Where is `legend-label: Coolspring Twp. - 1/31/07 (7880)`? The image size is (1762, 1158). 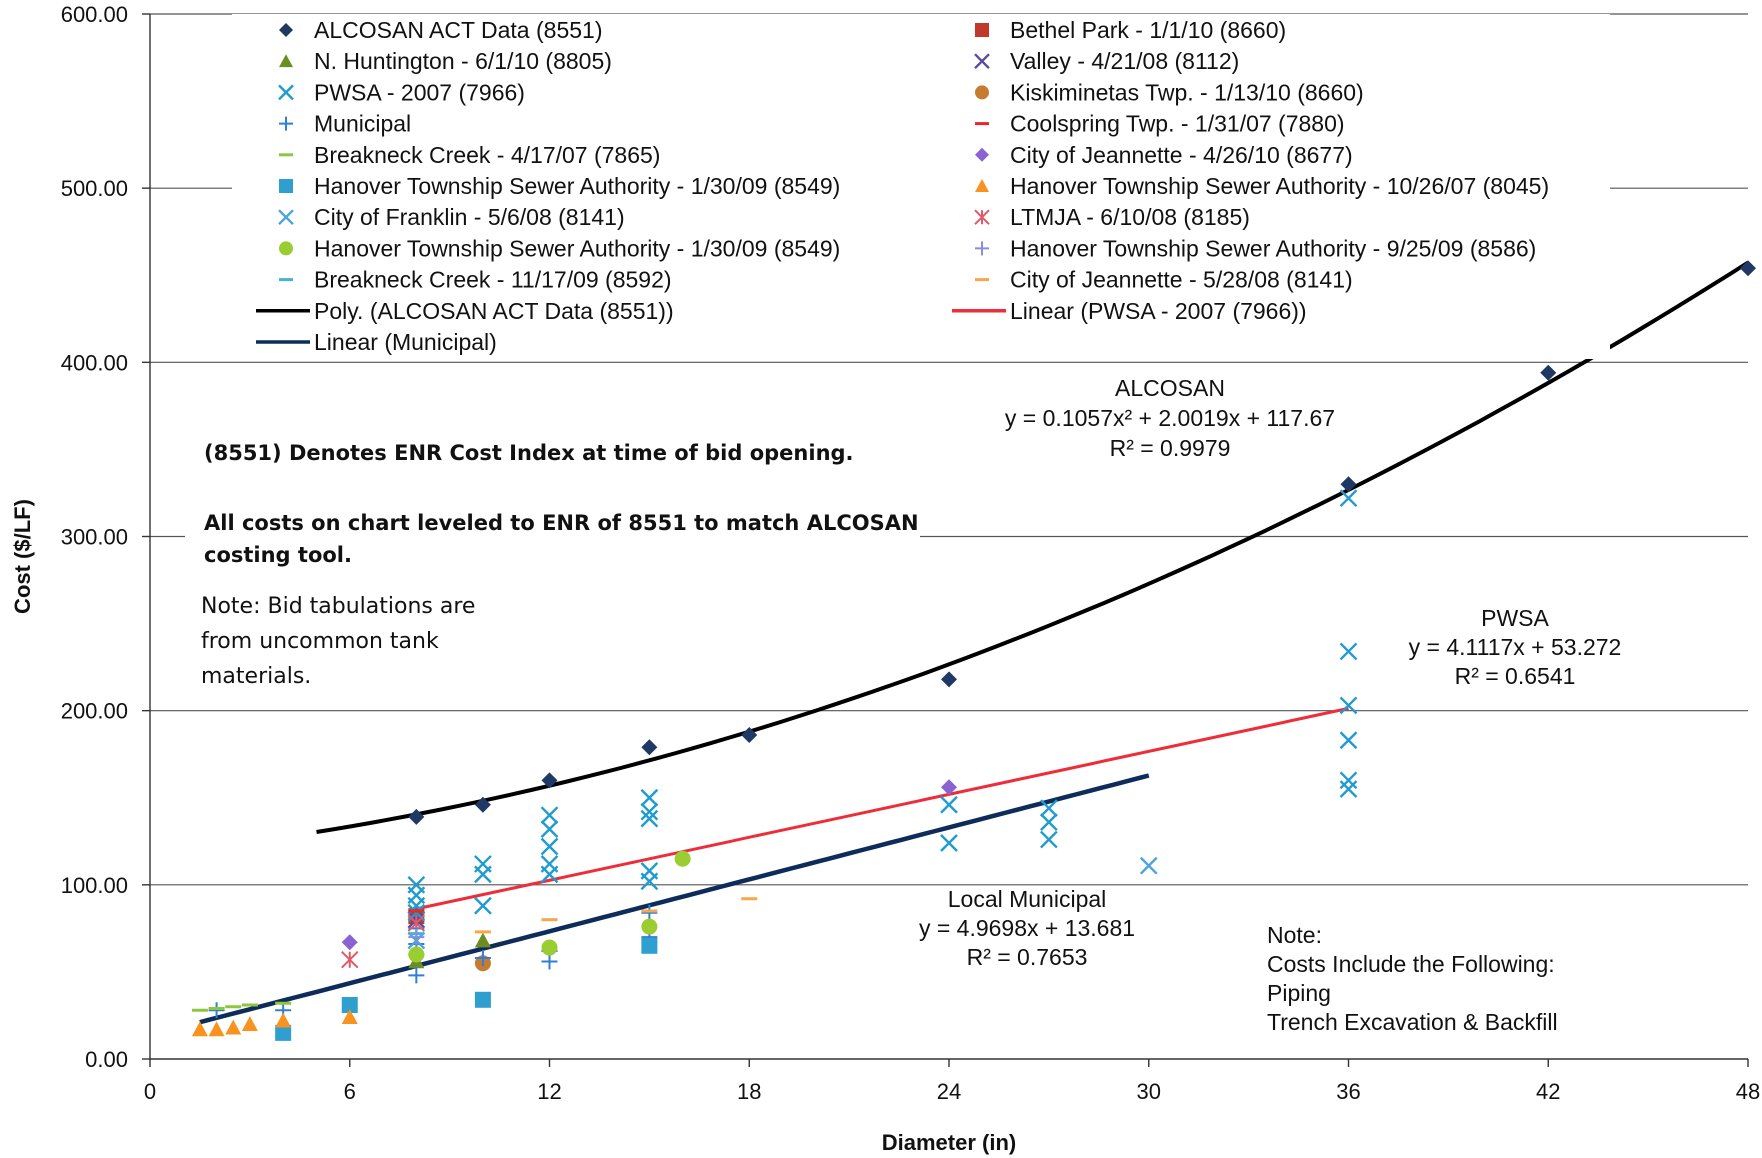
legend-label: Coolspring Twp. - 1/31/07 (7880) is located at coordinates (1177, 124).